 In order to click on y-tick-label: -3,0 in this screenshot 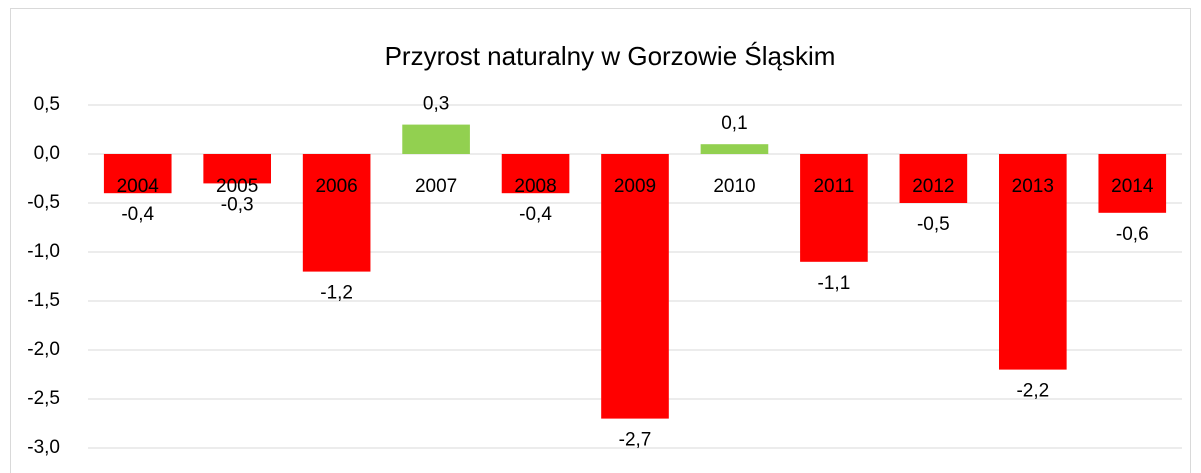, I will do `click(43, 447)`.